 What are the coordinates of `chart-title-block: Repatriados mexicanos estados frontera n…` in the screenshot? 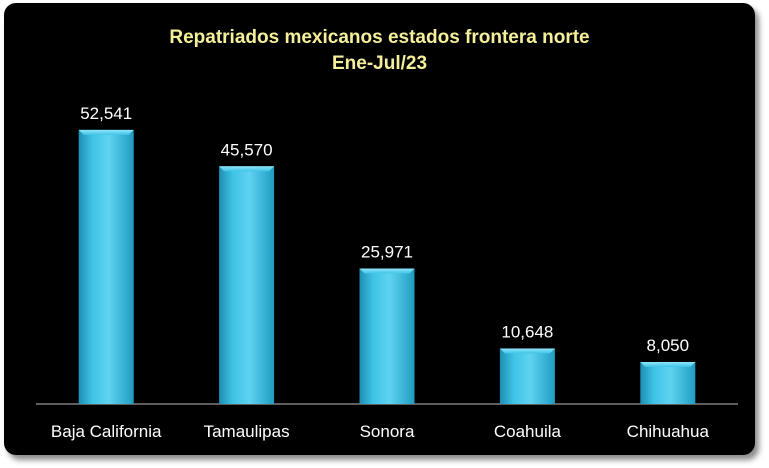 It's located at (379, 51).